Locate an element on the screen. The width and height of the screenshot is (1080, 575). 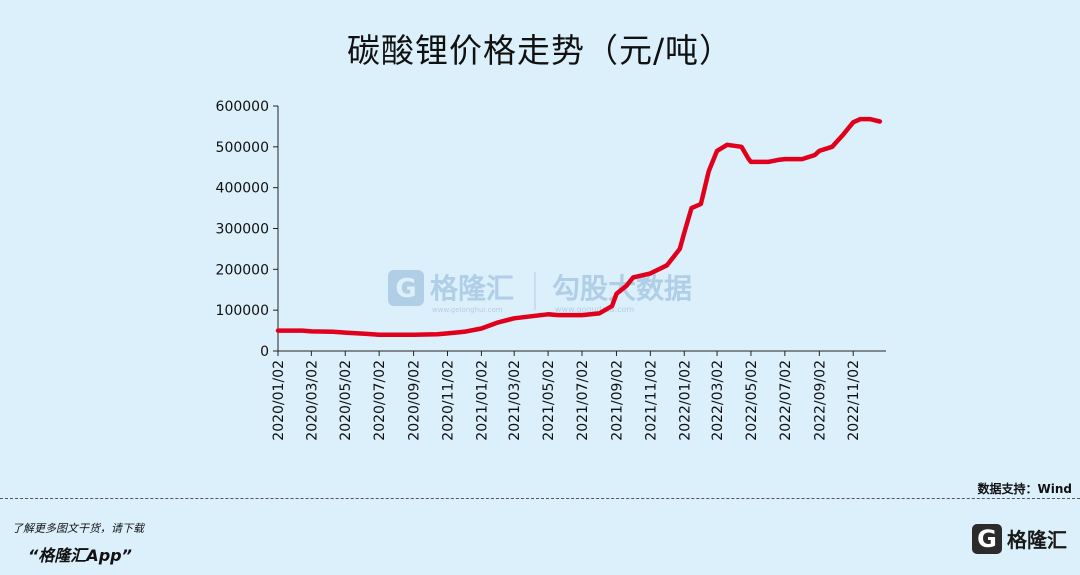
footer-tip: 了解更多图文干货，请下载 is located at coordinates (78, 528).